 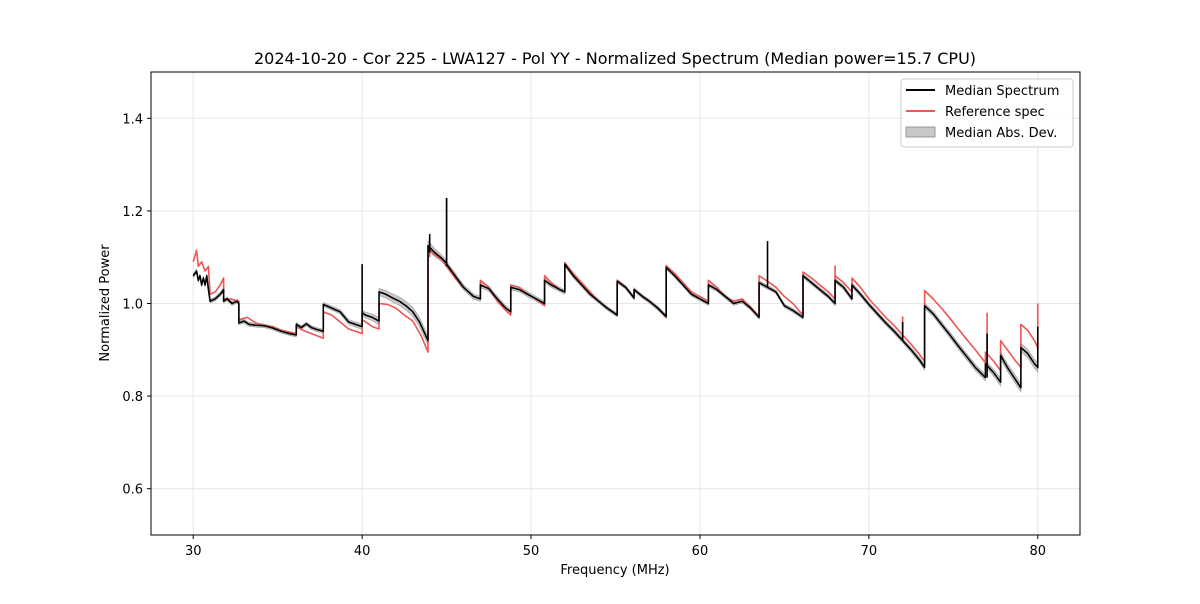 What do you see at coordinates (132, 490) in the screenshot?
I see `y-tick-label: 0.6` at bounding box center [132, 490].